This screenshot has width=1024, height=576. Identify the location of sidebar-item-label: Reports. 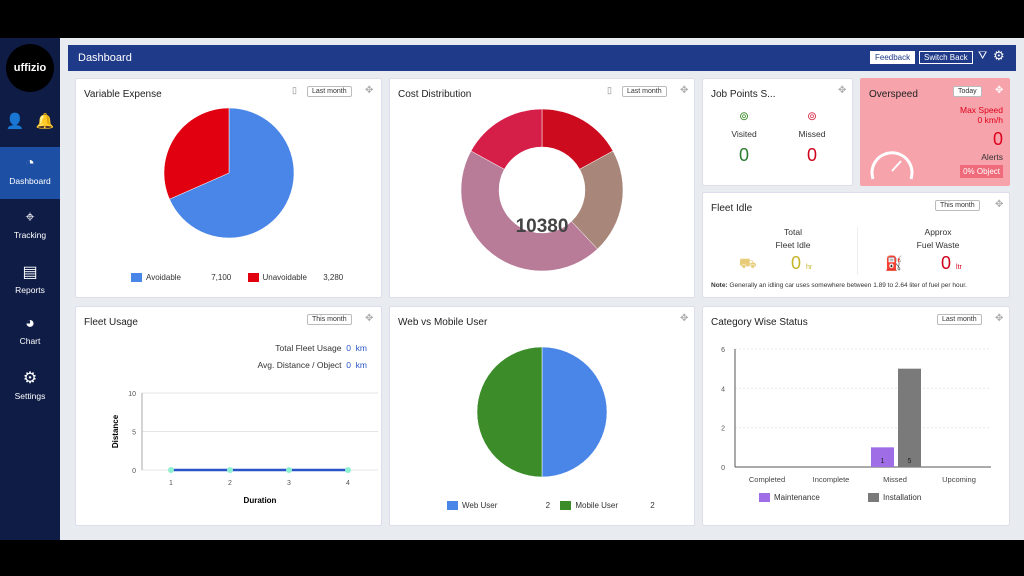
(30, 290).